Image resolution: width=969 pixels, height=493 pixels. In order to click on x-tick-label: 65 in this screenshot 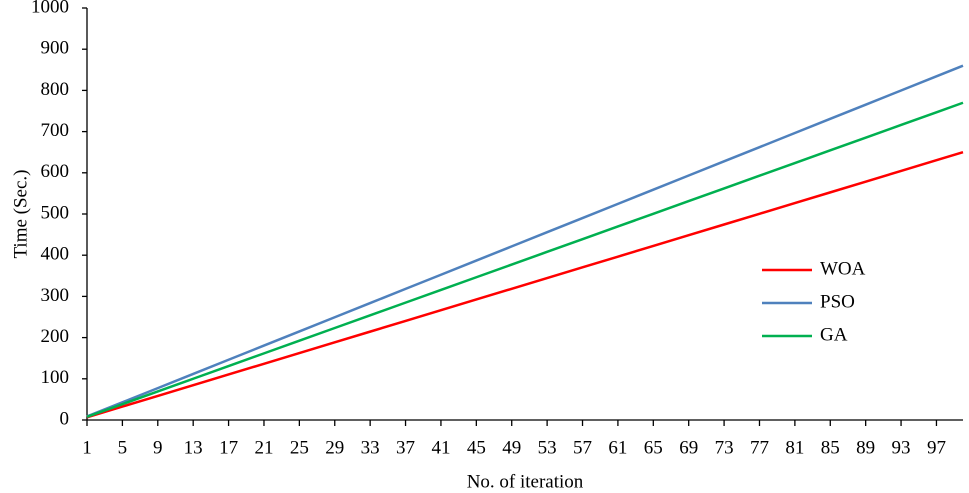, I will do `click(653, 447)`.